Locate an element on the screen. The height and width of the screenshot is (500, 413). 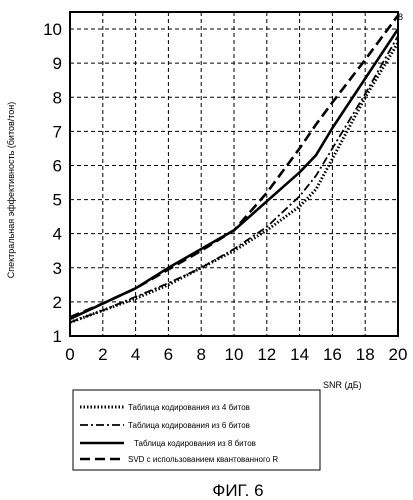
y-tick-label: 5 is located at coordinates (57, 200).